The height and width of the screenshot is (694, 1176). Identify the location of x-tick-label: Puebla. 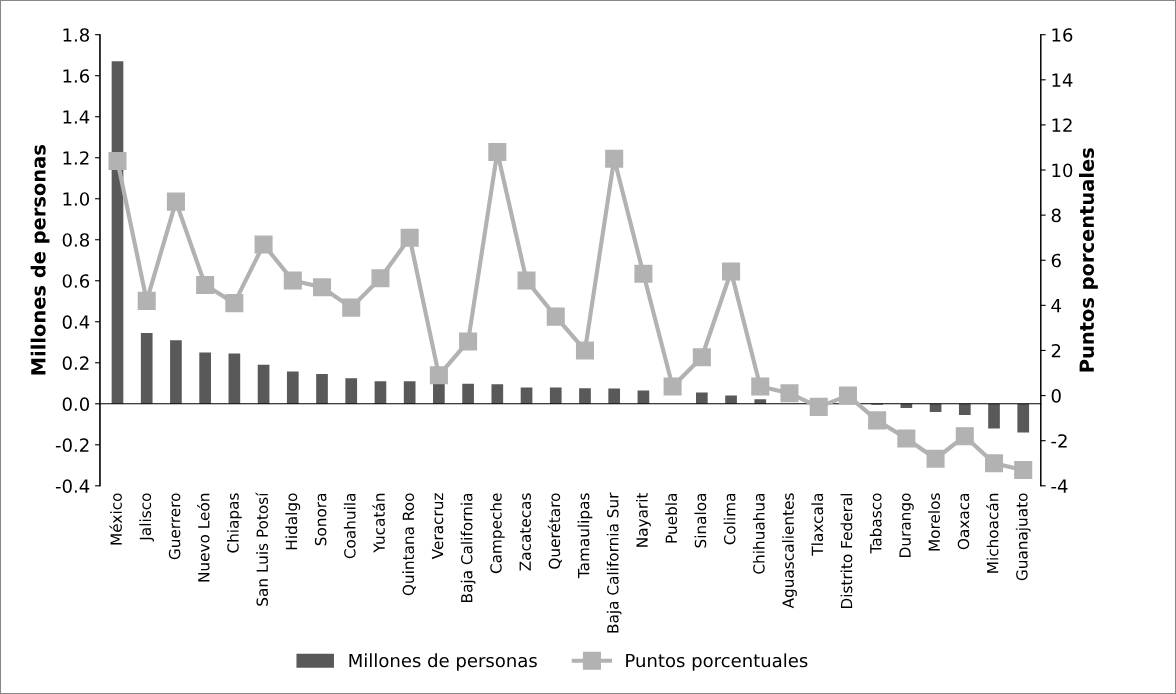
(671, 518).